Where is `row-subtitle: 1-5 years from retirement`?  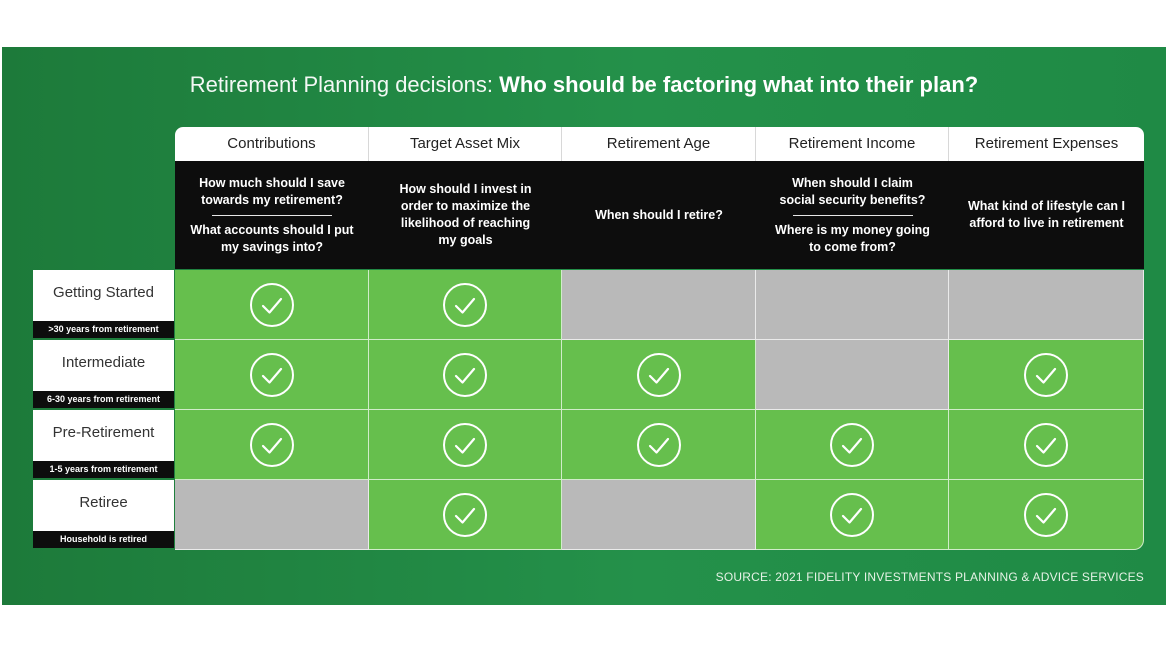 row-subtitle: 1-5 years from retirement is located at coordinates (103, 469).